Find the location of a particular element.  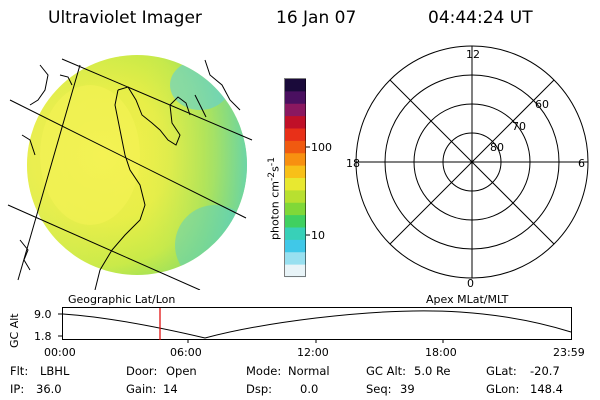

dsp-label: Dsp: is located at coordinates (259, 389).